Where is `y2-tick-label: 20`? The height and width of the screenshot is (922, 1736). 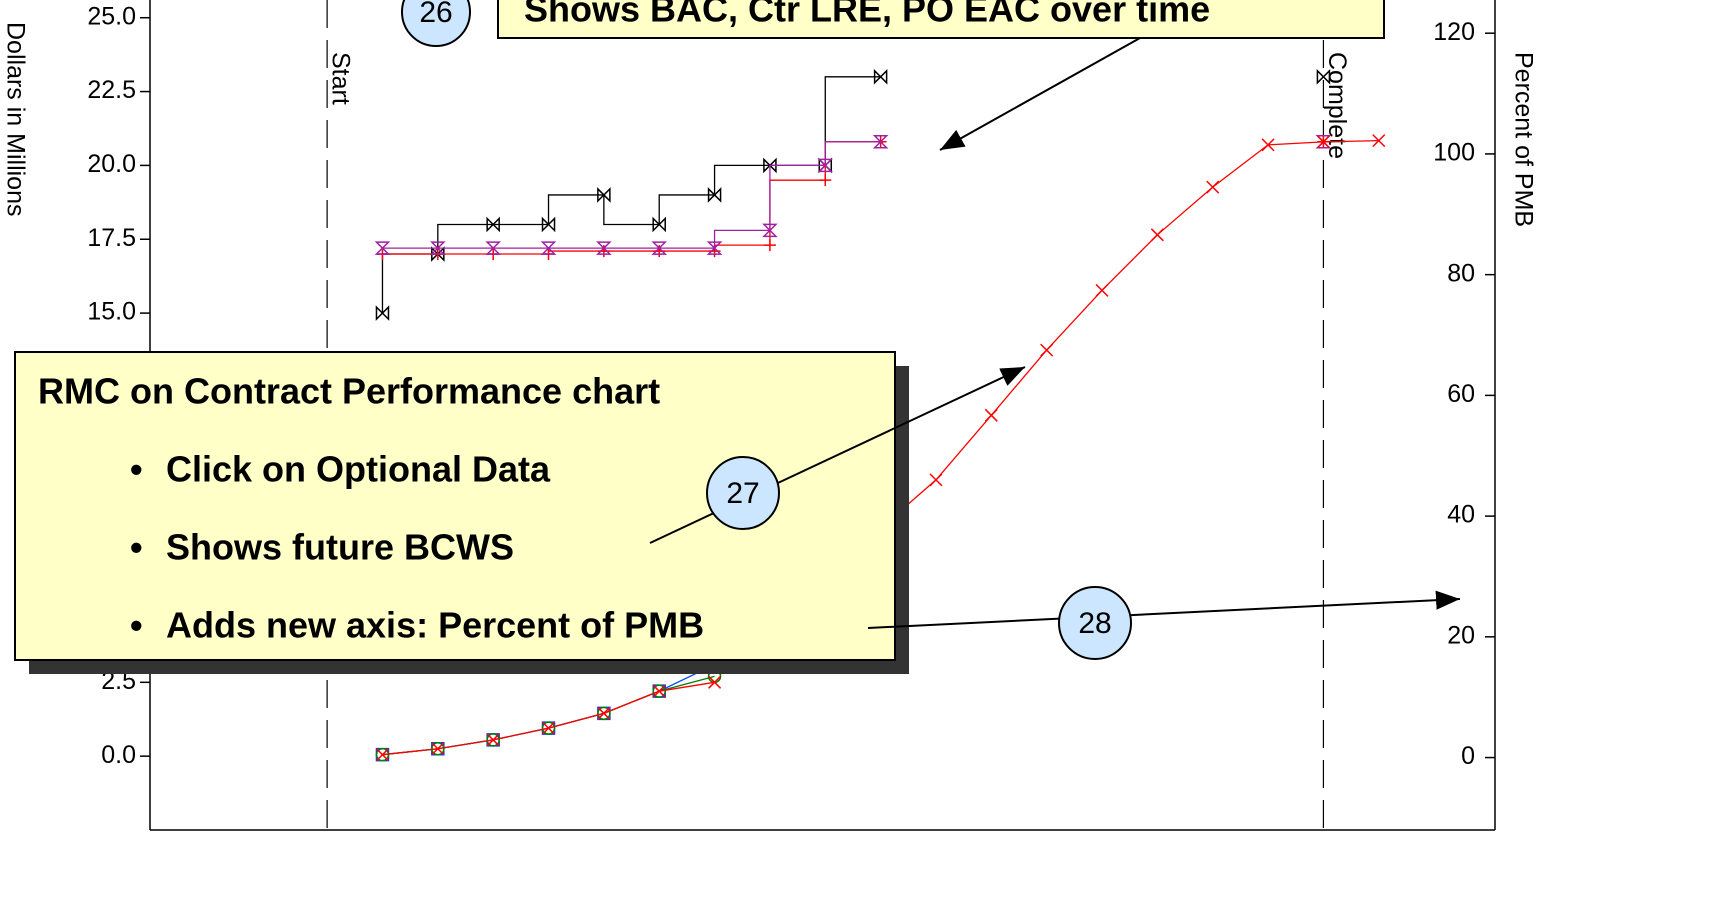
y2-tick-label: 20 is located at coordinates (1461, 635).